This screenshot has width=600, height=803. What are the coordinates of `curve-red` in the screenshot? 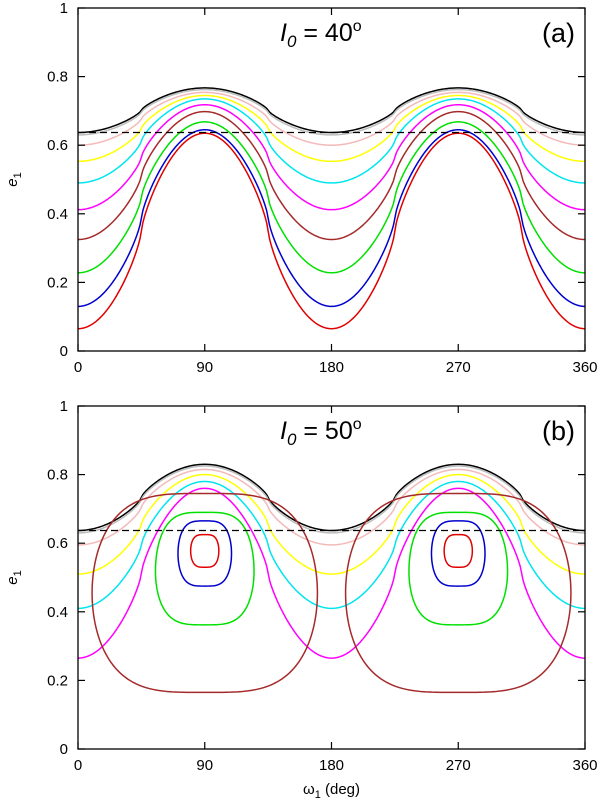 It's located at (331, 550).